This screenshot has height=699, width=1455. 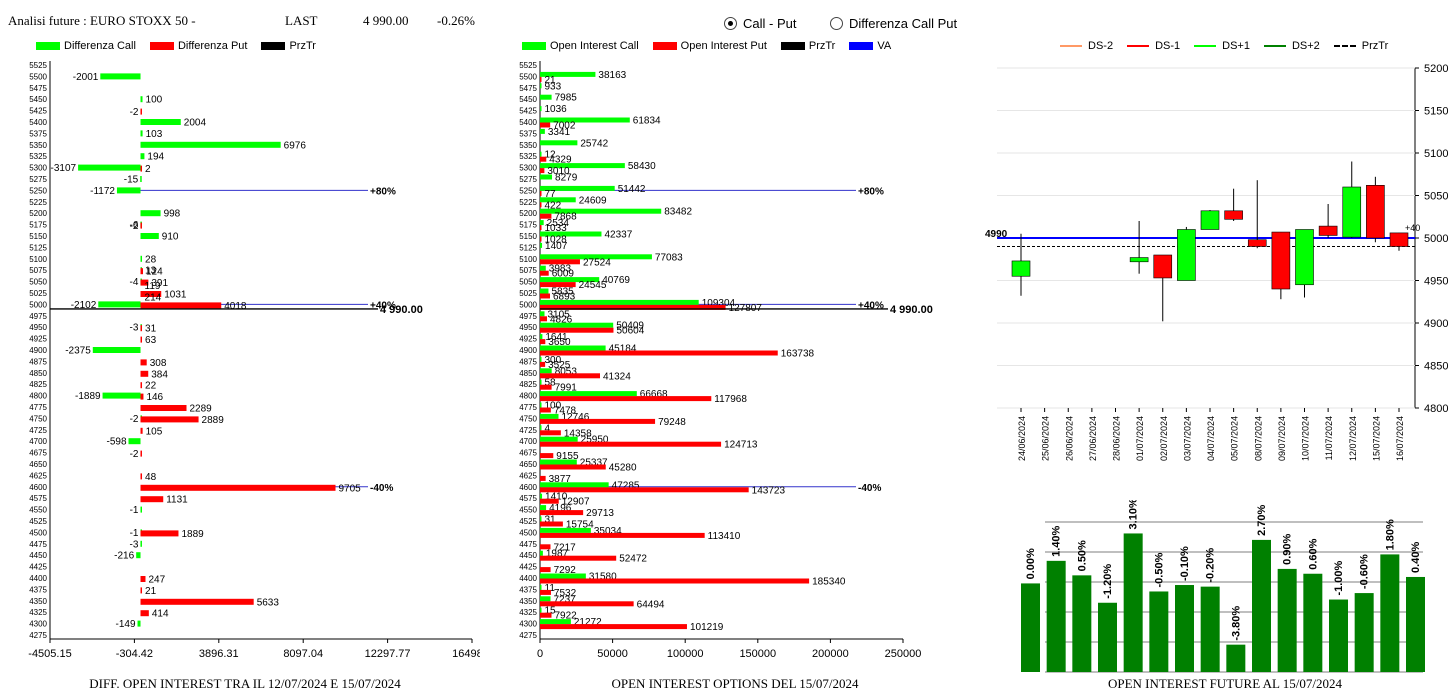 What do you see at coordinates (126, 624) in the screenshot?
I see `bar-value-label: -149` at bounding box center [126, 624].